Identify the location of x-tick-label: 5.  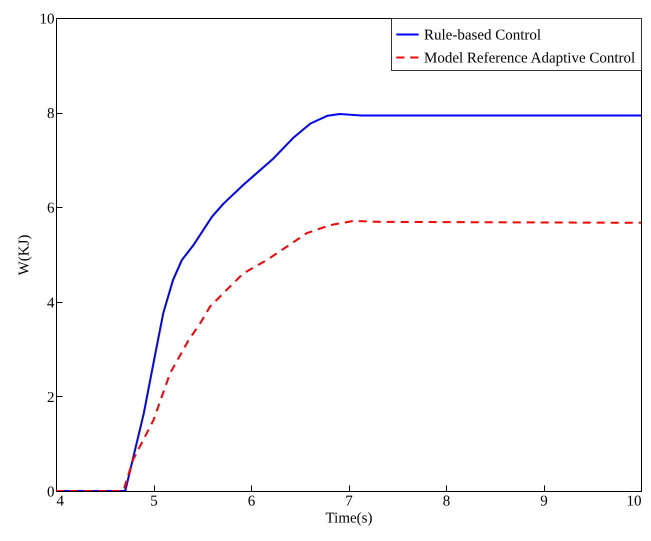
(154, 502).